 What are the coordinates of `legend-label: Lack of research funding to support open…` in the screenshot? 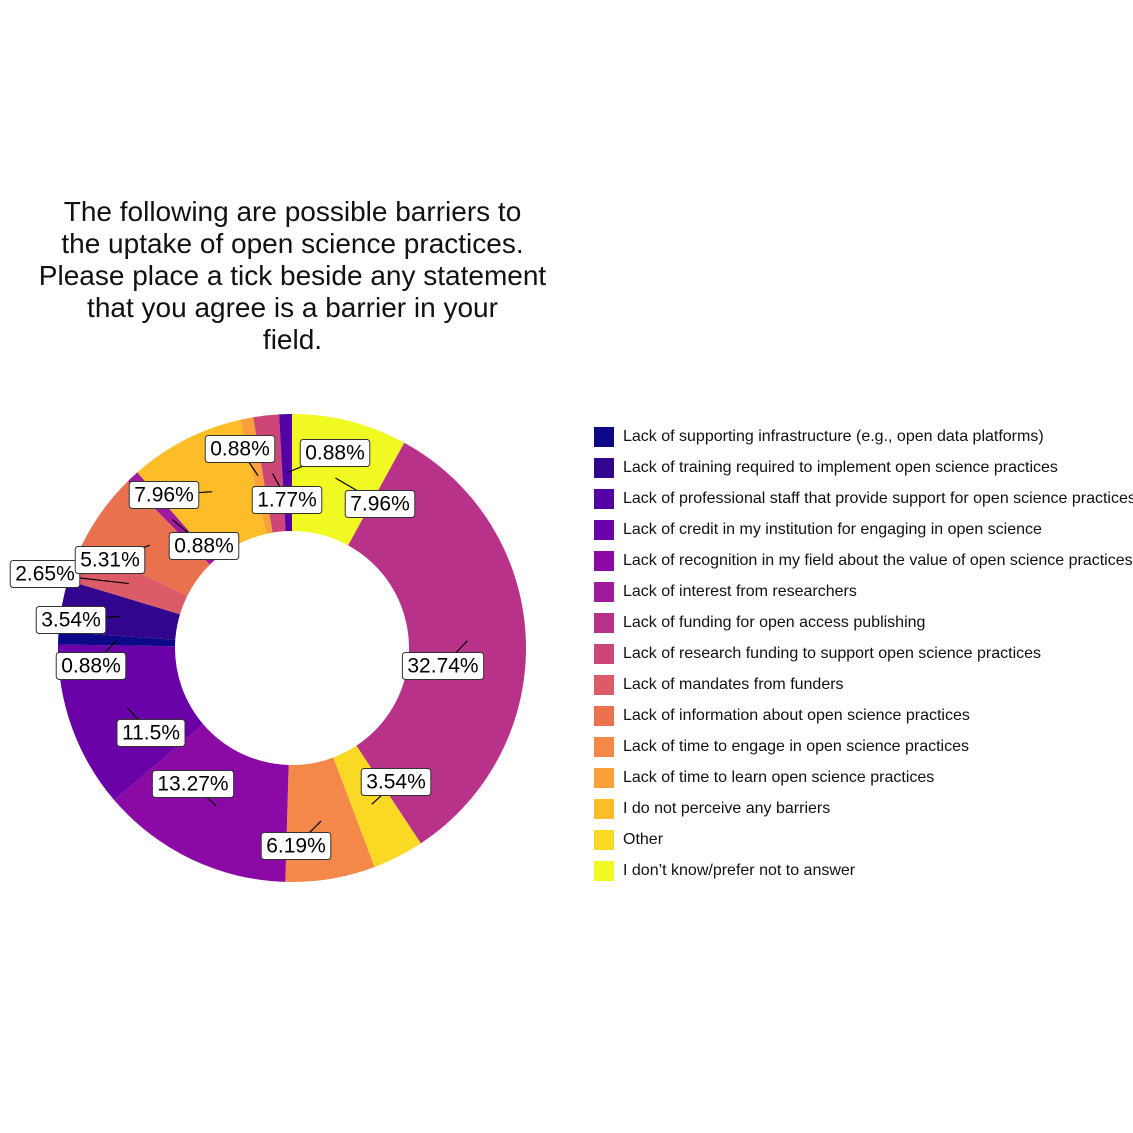 It's located at (832, 653).